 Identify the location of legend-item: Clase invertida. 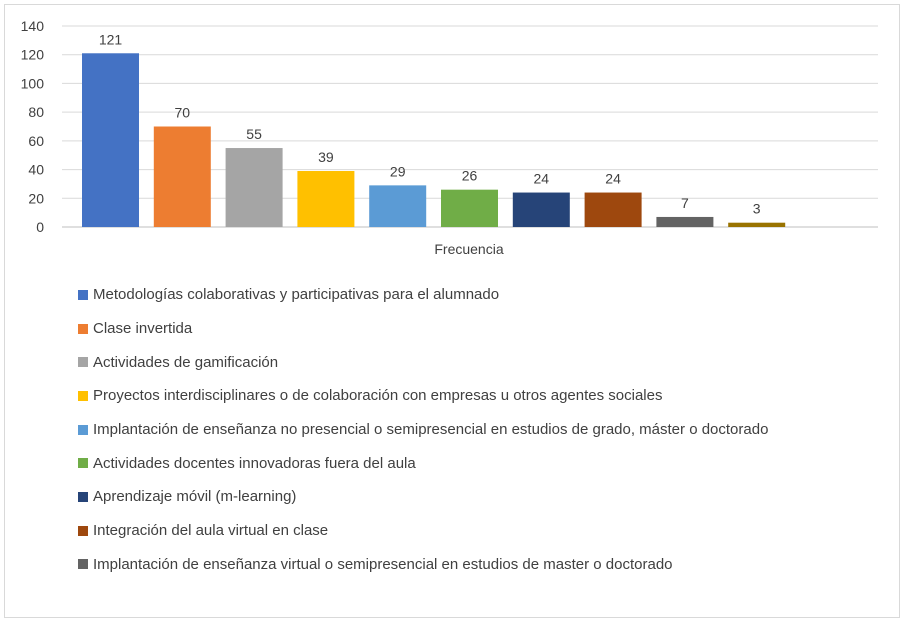
(423, 329).